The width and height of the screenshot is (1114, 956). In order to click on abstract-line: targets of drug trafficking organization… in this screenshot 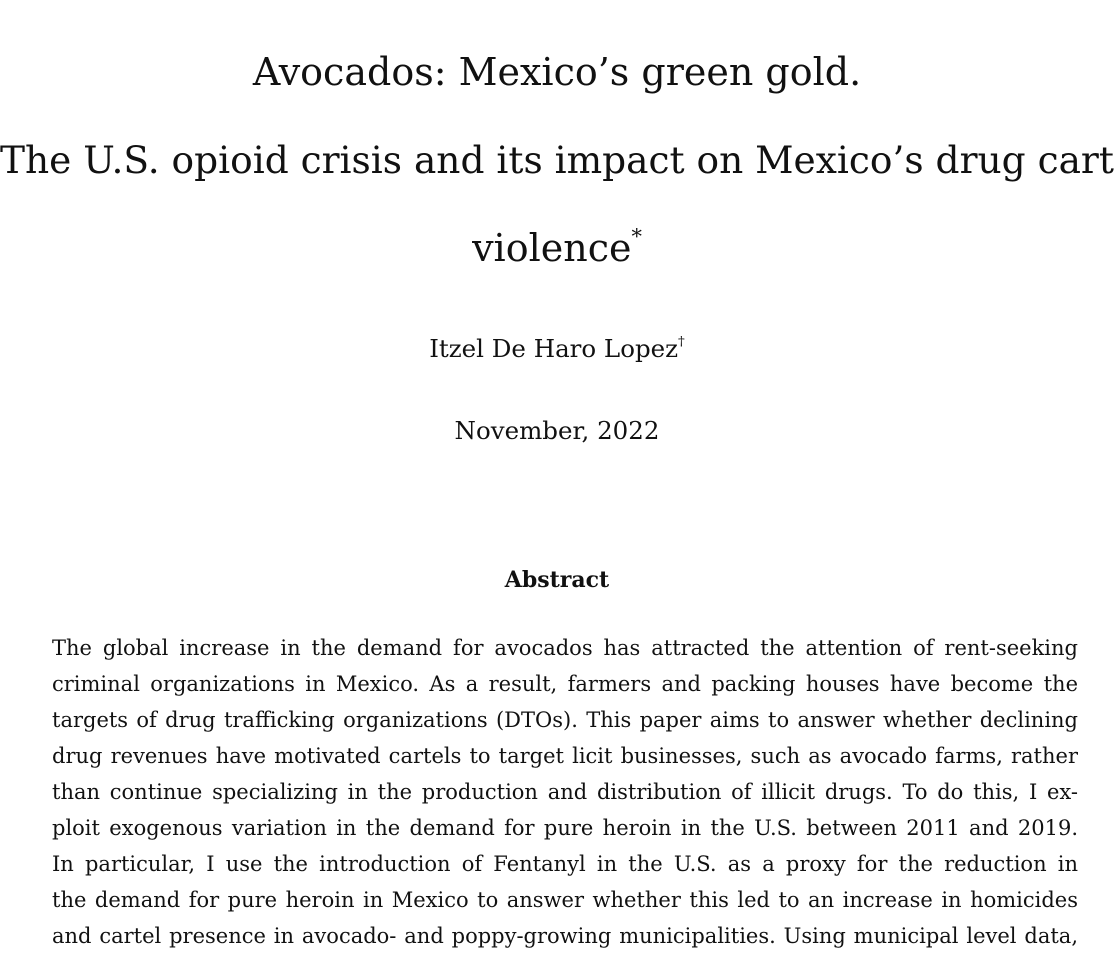, I will do `click(565, 720)`.